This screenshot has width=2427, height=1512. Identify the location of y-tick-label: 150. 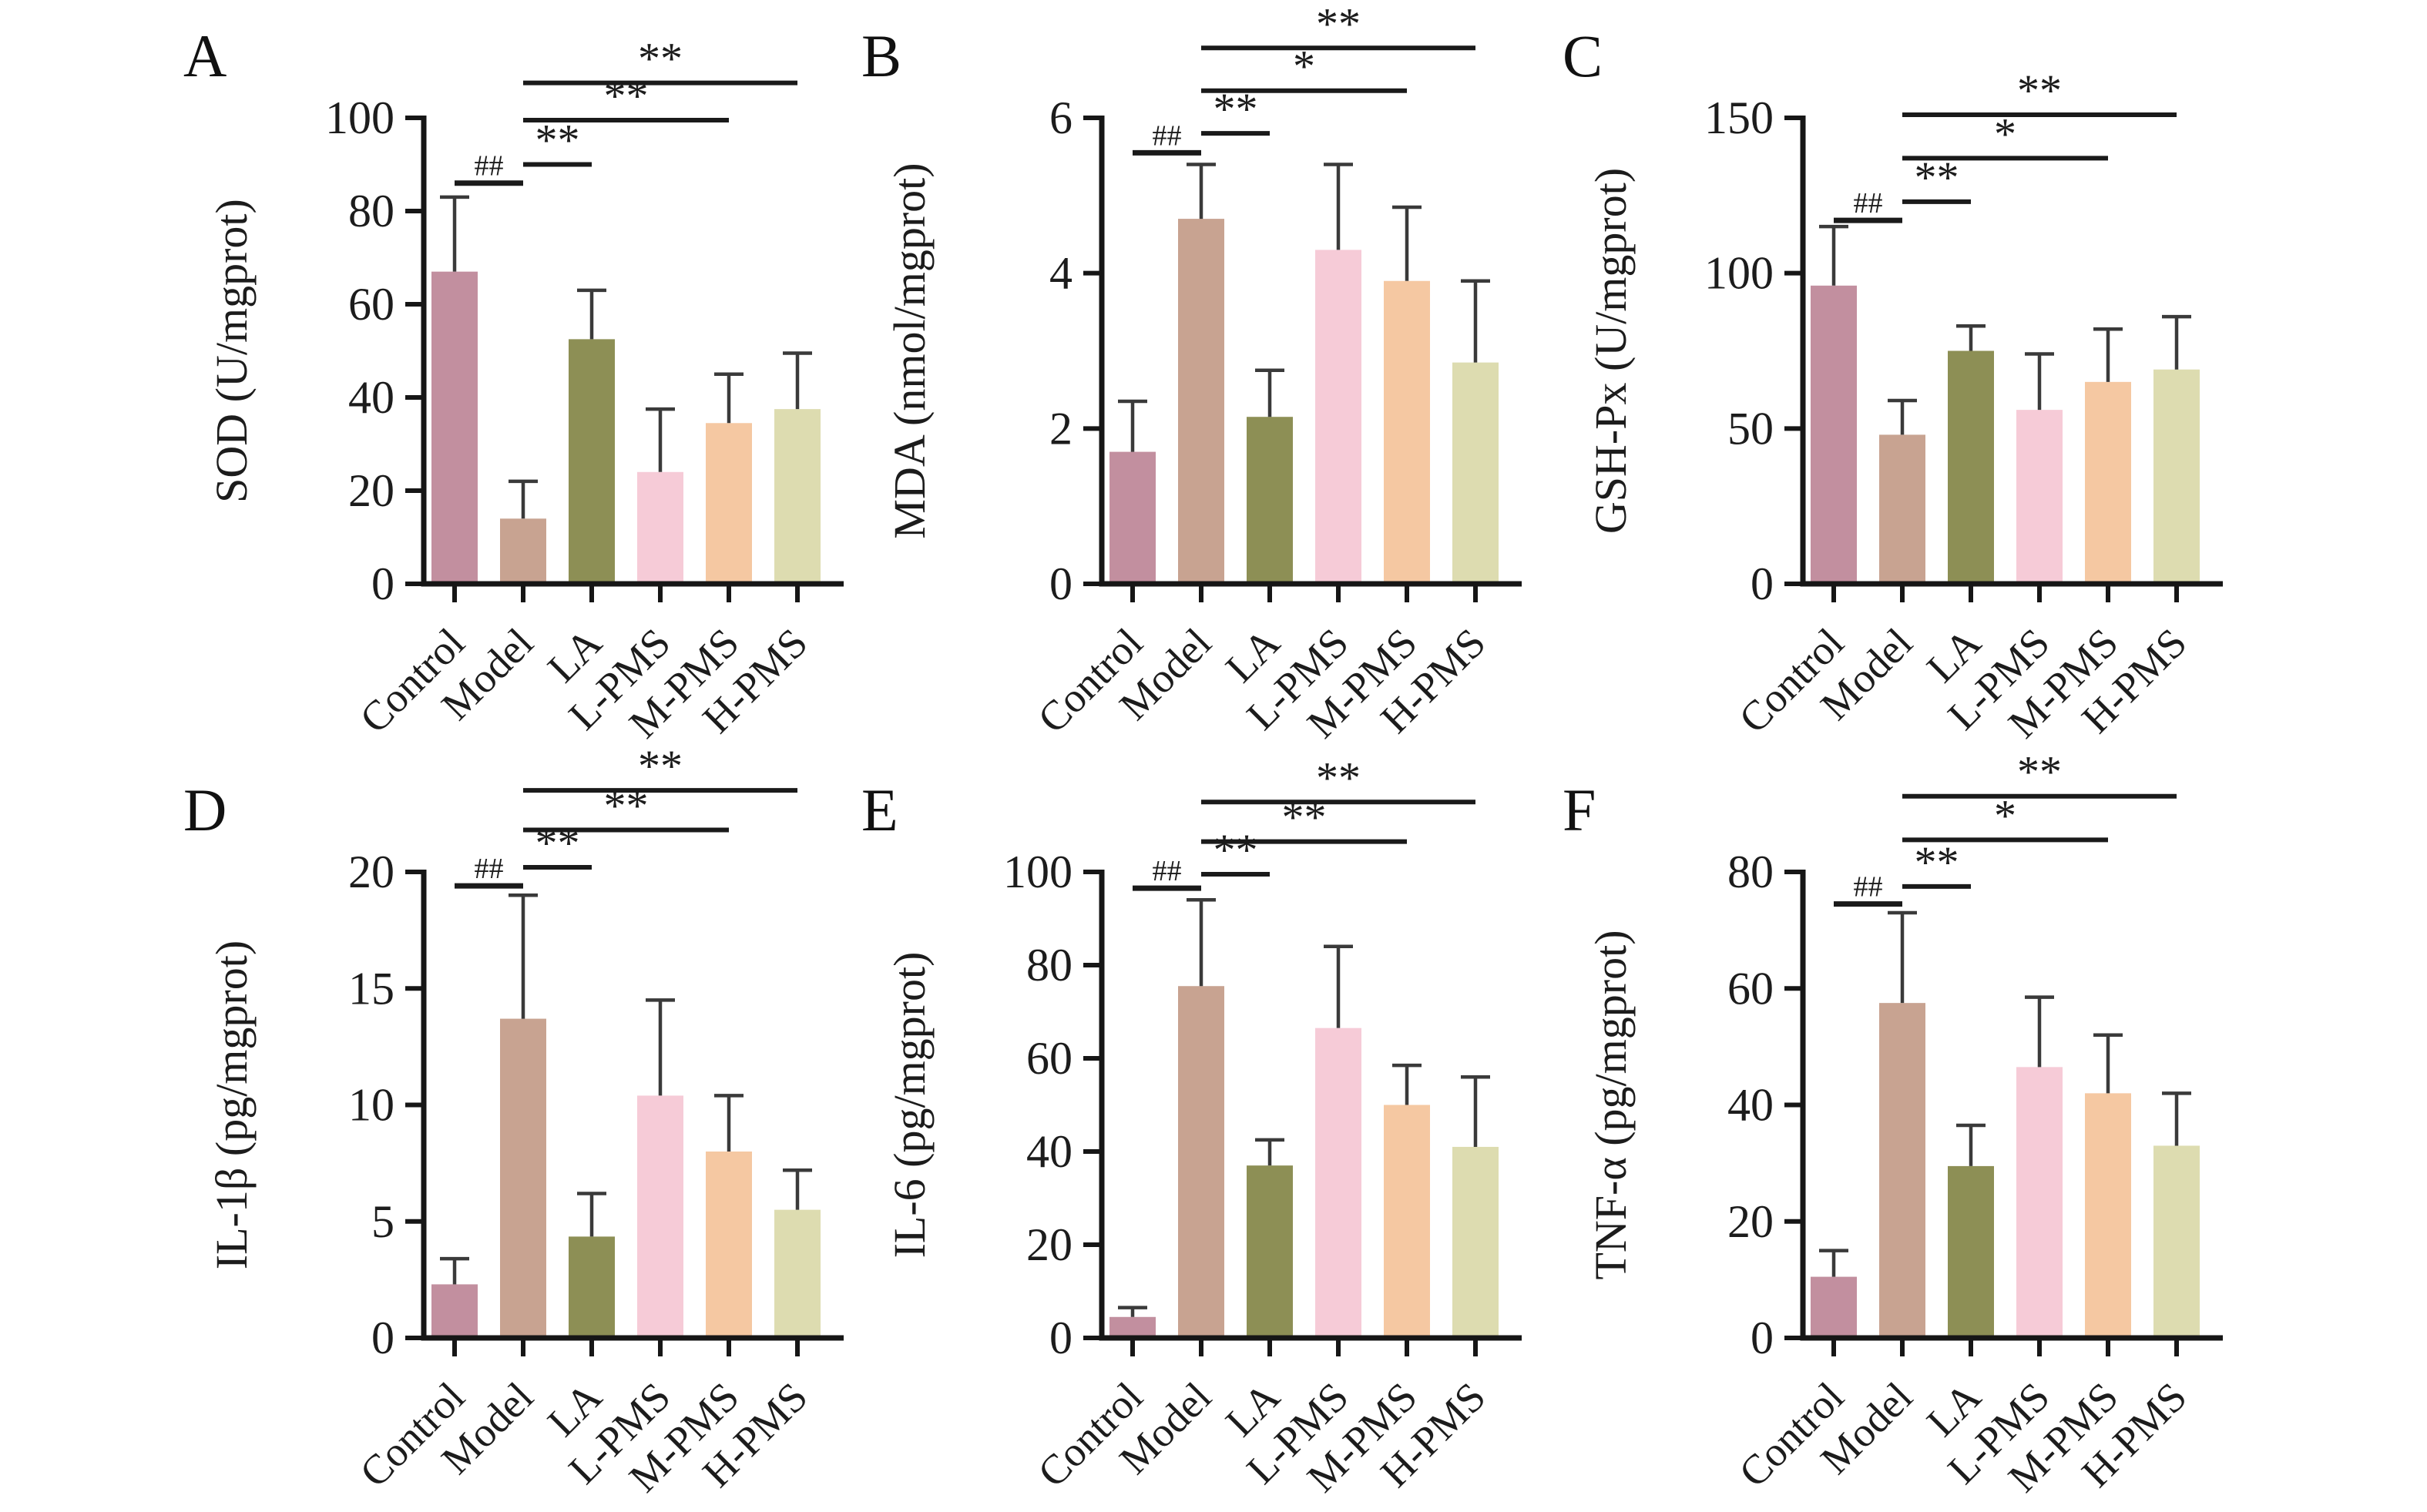
(1739, 117).